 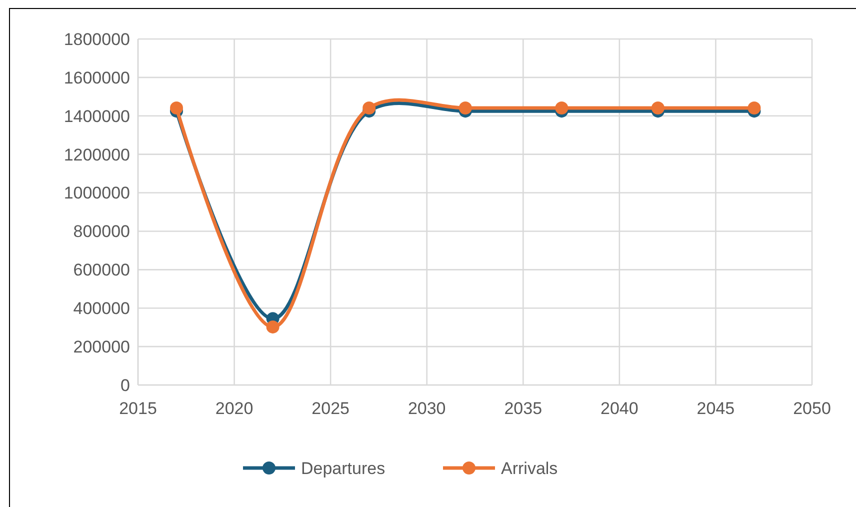 I want to click on y-tick-label: 800000, so click(x=101, y=232).